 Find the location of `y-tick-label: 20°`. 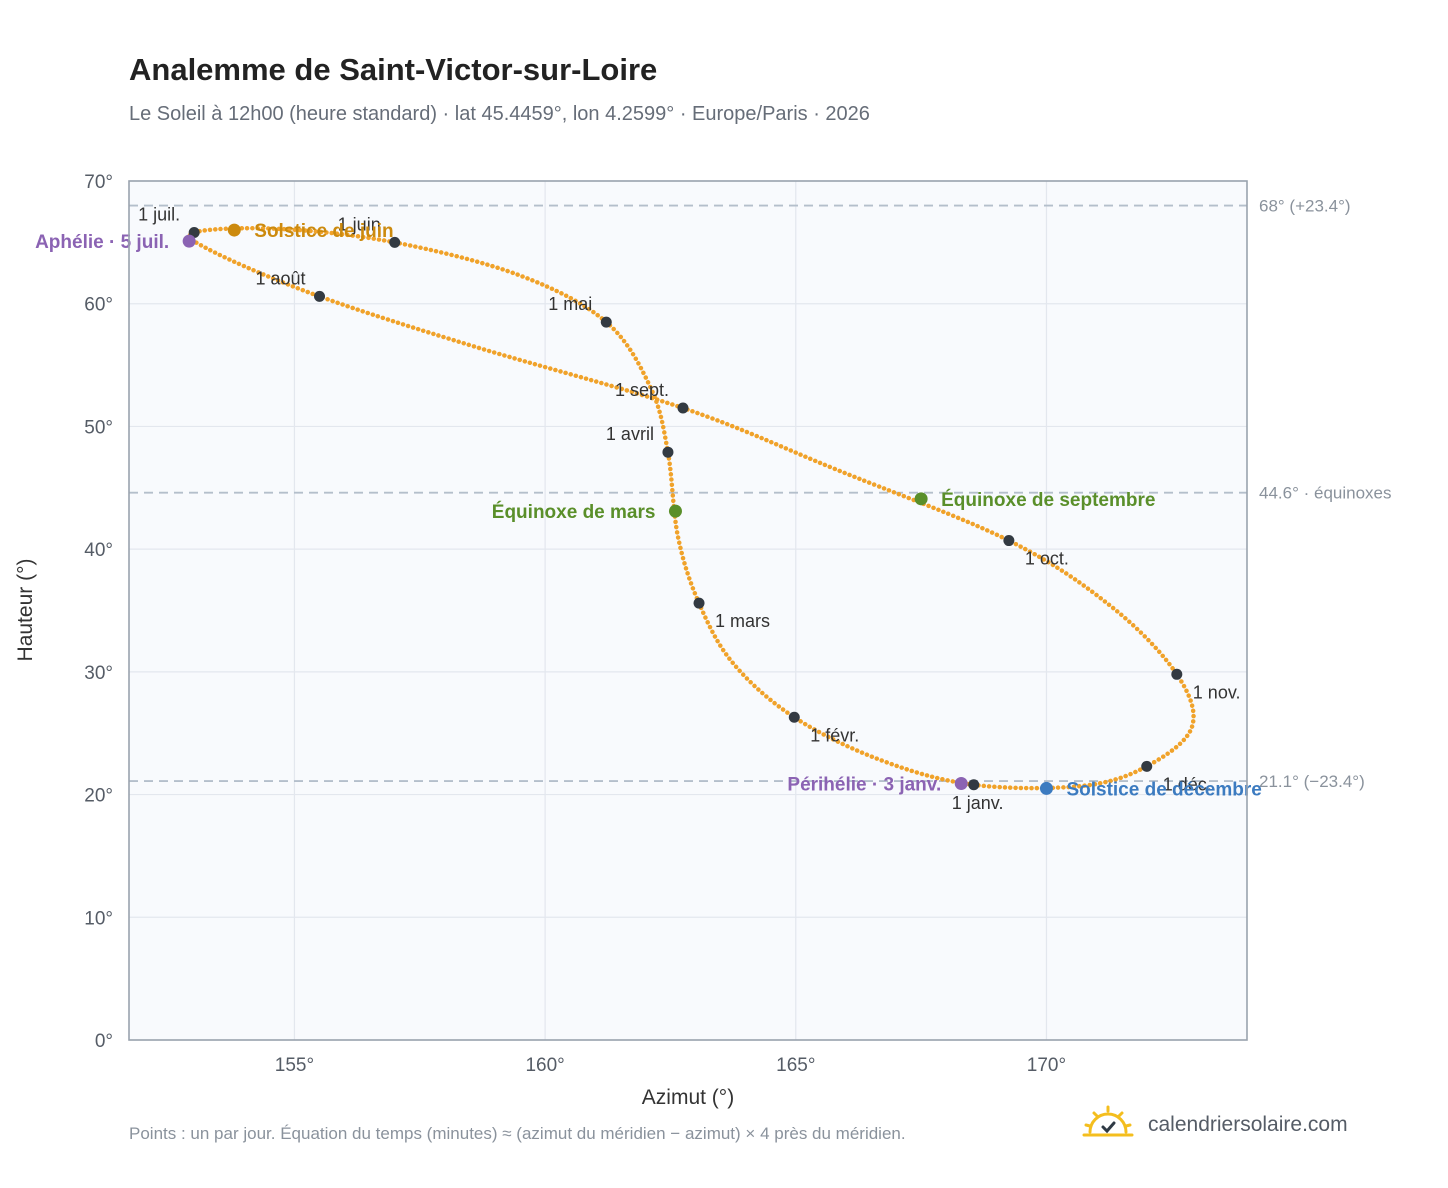

y-tick-label: 20° is located at coordinates (98, 796).